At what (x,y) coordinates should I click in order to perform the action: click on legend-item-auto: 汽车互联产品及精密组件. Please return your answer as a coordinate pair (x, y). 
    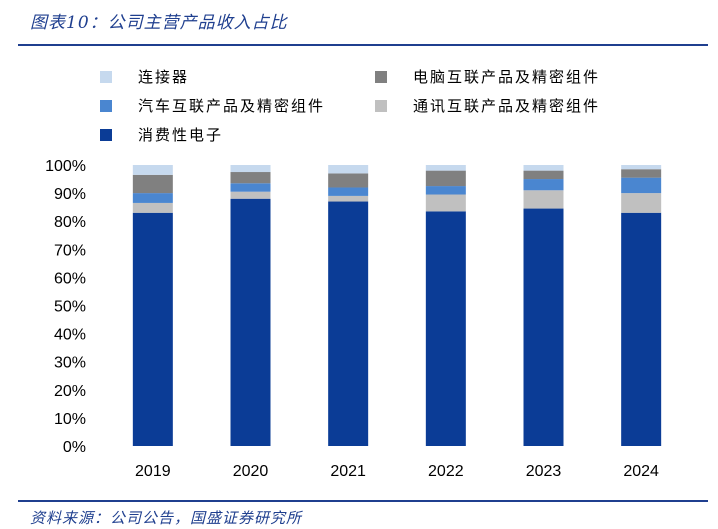
    Looking at the image, I should click on (212, 105).